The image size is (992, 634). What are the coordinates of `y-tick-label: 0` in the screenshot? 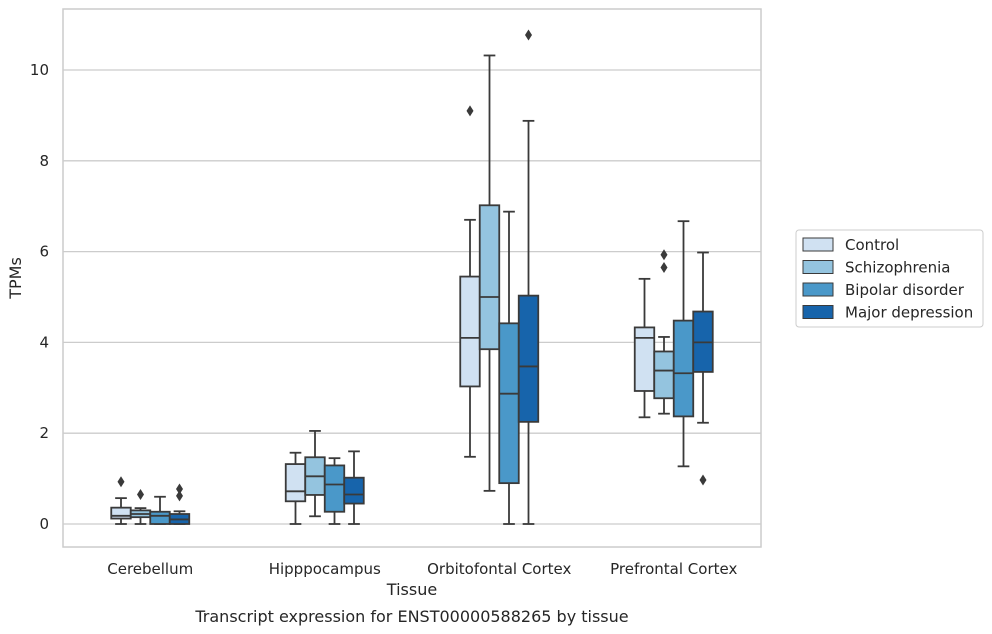 It's located at (44, 524).